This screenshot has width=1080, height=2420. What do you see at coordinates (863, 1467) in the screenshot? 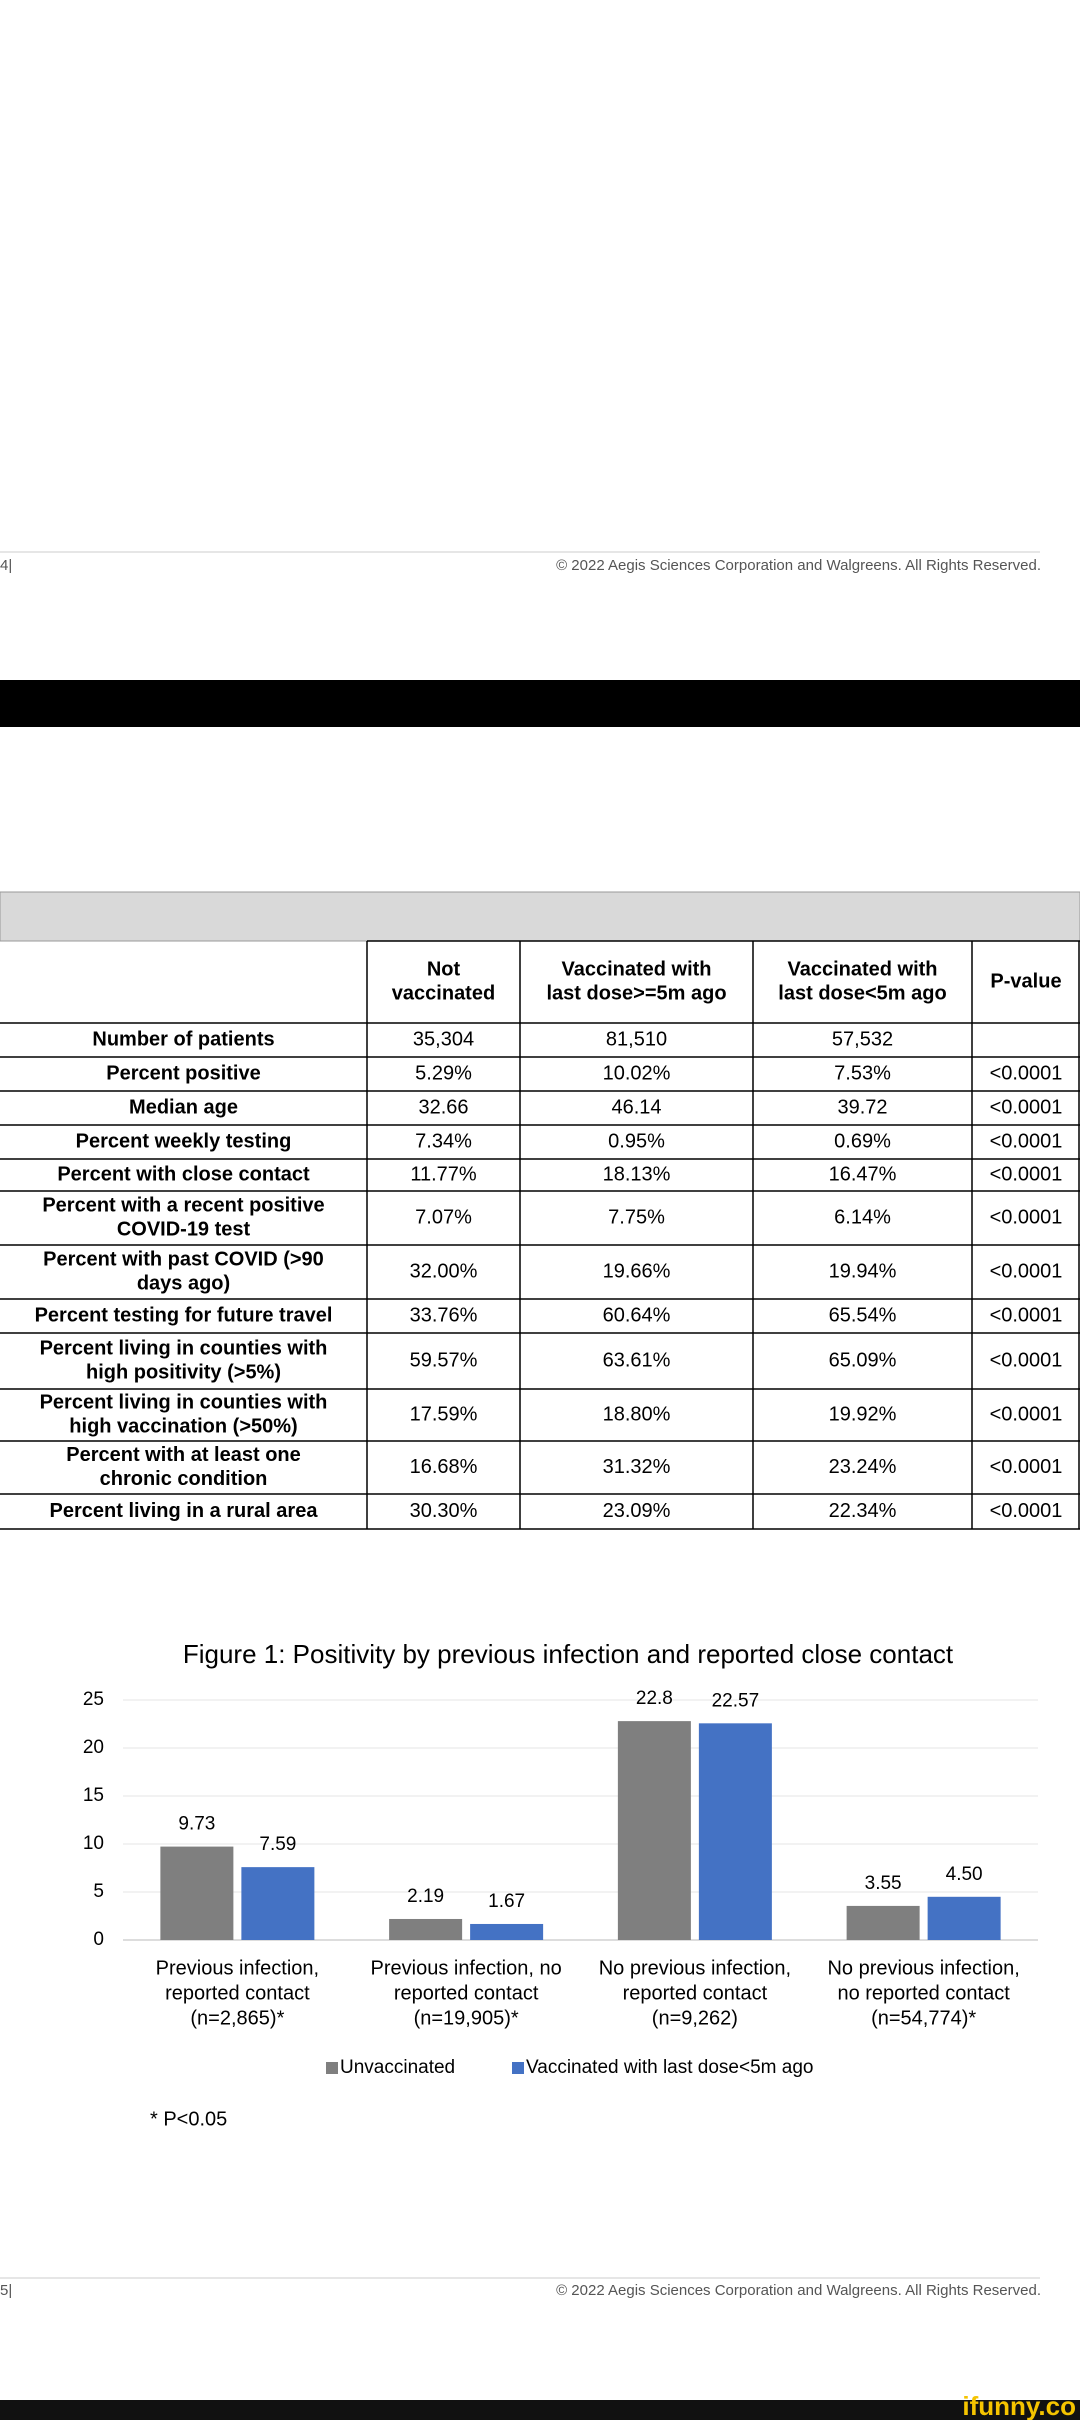
I see `cell: 23.24%` at bounding box center [863, 1467].